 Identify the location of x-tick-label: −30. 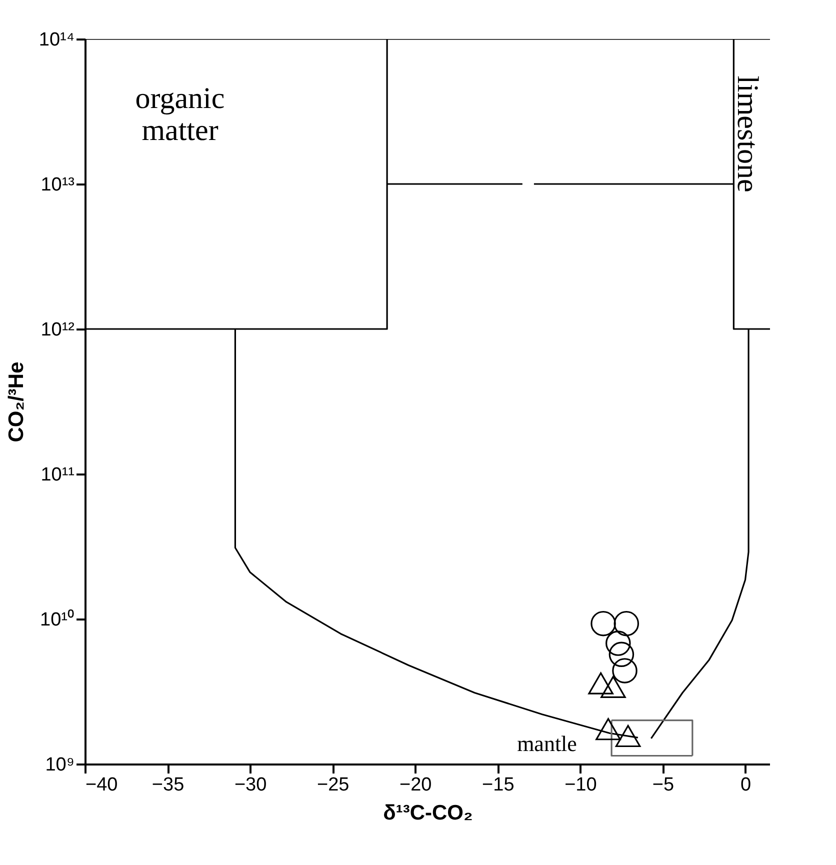
(250, 785).